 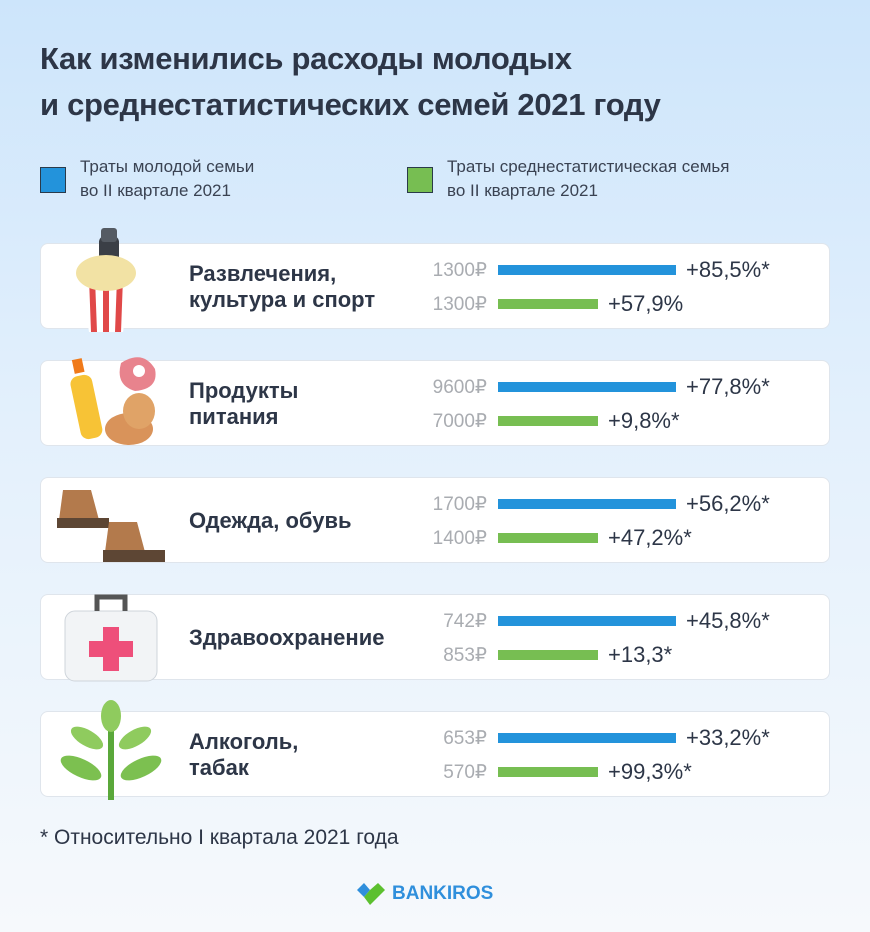 What do you see at coordinates (111, 638) in the screenshot?
I see `first-aid-kit-icon` at bounding box center [111, 638].